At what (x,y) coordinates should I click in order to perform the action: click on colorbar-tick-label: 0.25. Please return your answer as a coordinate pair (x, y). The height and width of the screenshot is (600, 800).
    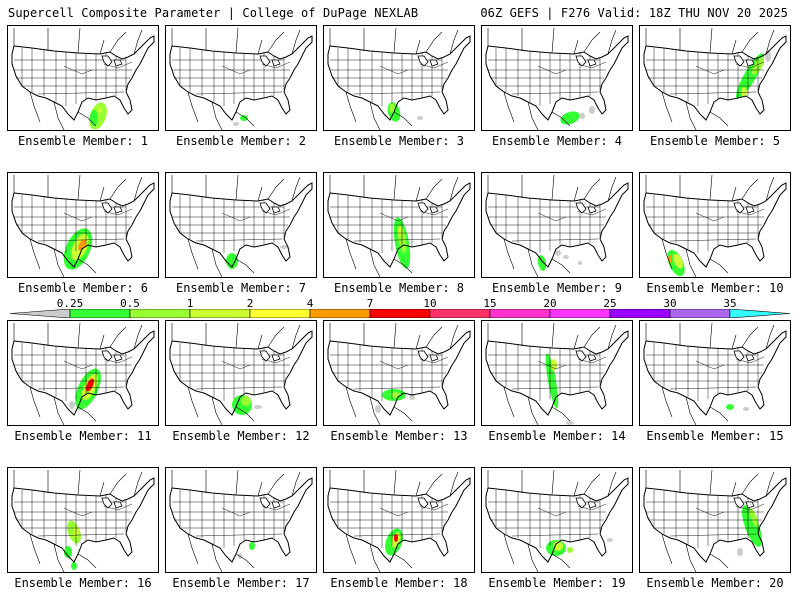
    Looking at the image, I should click on (70, 303).